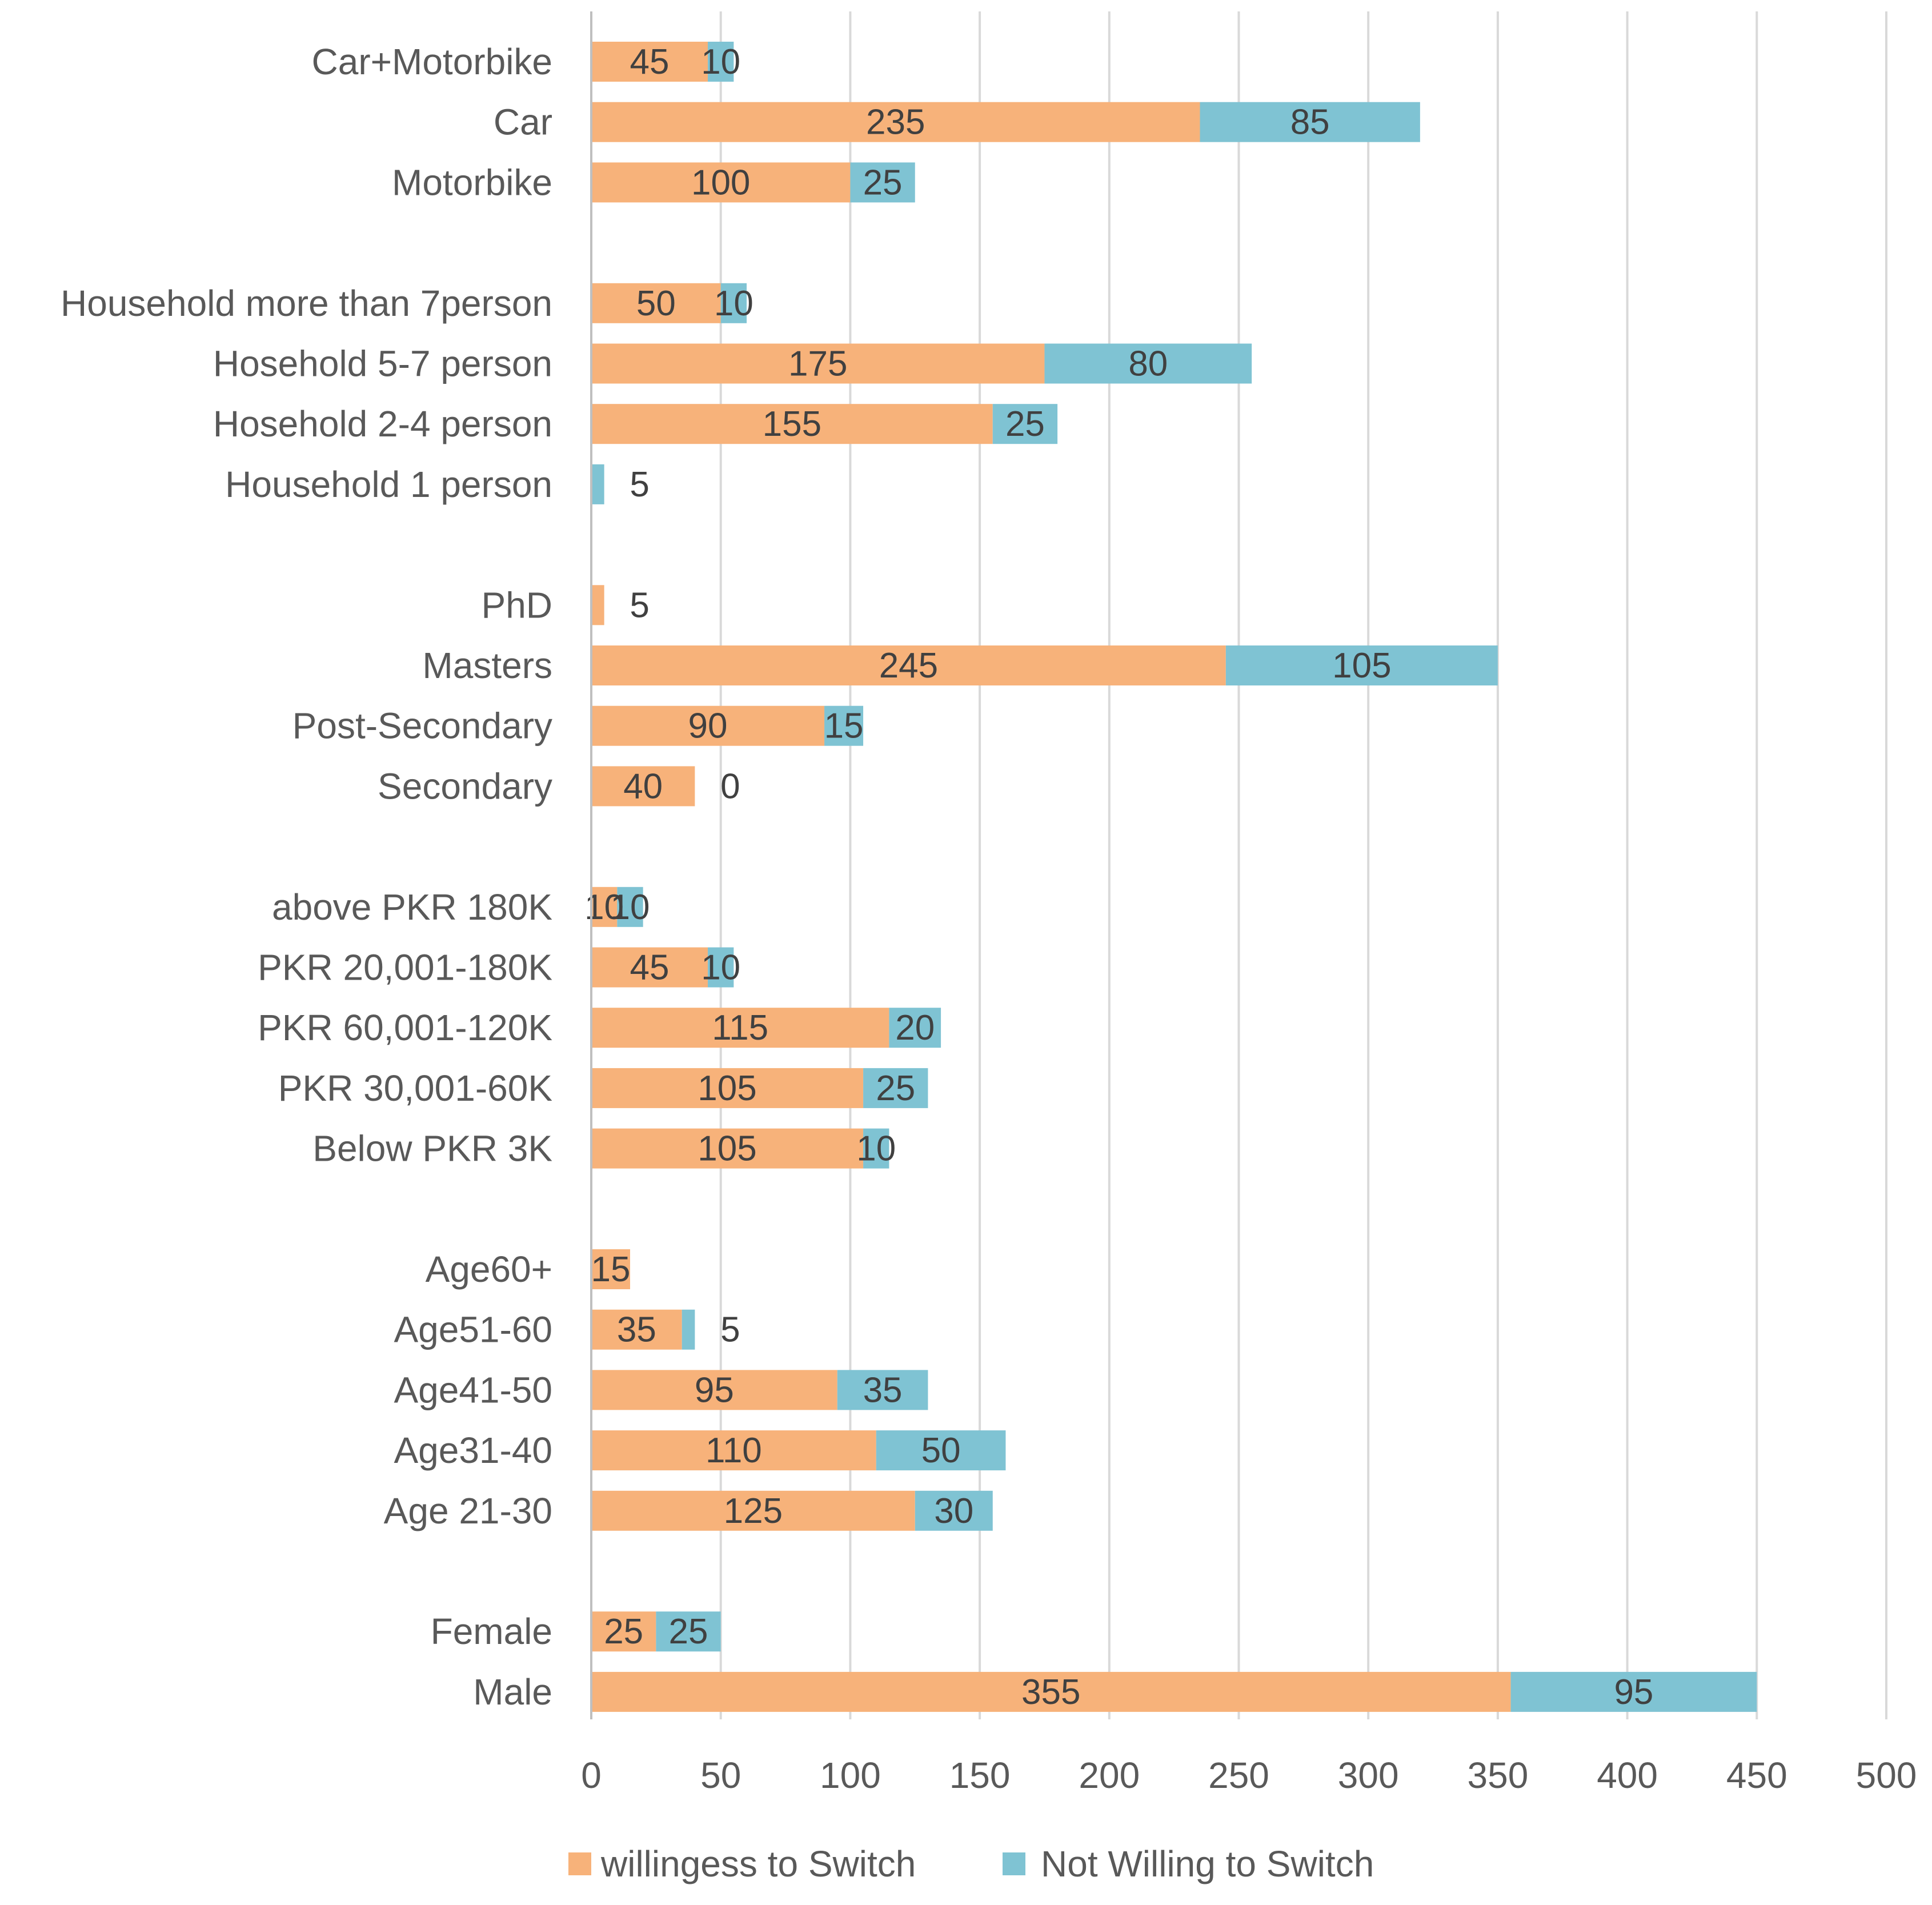 The image size is (1932, 1905). What do you see at coordinates (1498, 1775) in the screenshot?
I see `x-tick-350: 350` at bounding box center [1498, 1775].